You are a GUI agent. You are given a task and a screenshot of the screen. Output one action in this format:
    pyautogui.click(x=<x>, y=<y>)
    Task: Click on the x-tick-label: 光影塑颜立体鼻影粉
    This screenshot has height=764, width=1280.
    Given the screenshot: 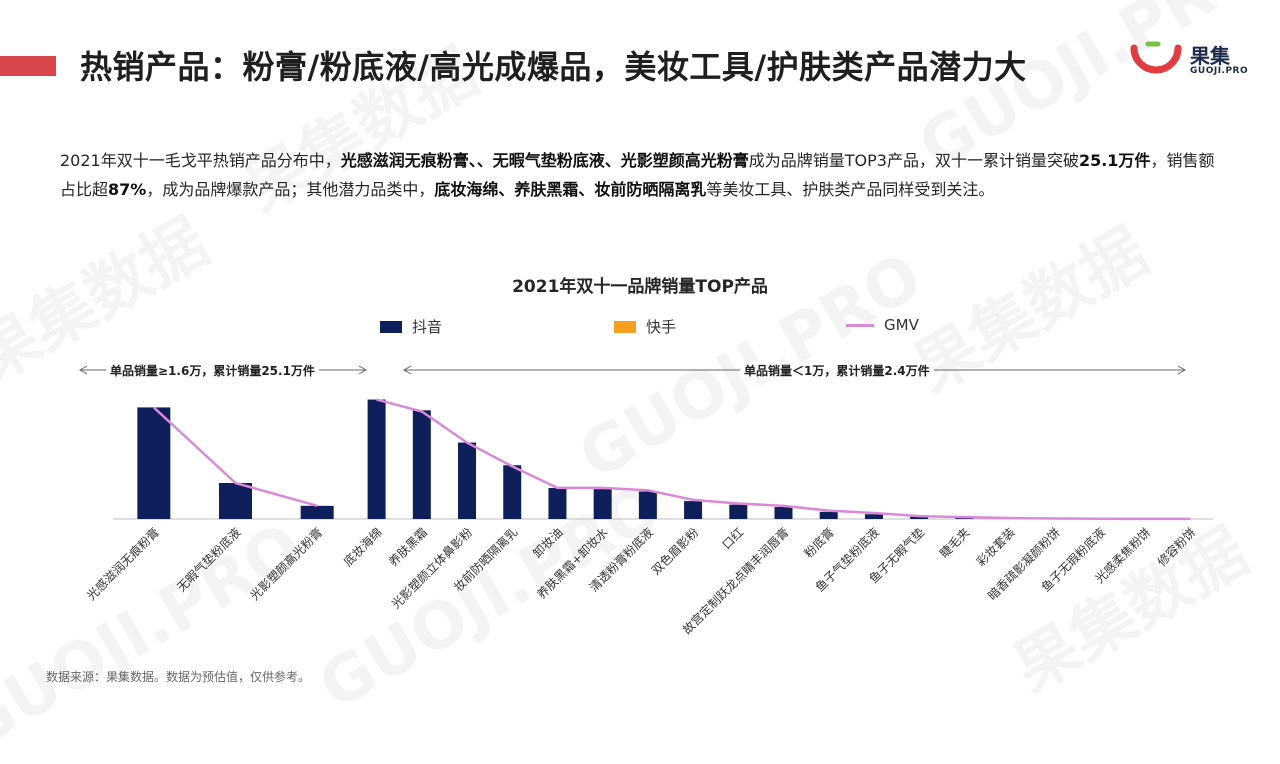 What is the action you would take?
    pyautogui.click(x=431, y=568)
    